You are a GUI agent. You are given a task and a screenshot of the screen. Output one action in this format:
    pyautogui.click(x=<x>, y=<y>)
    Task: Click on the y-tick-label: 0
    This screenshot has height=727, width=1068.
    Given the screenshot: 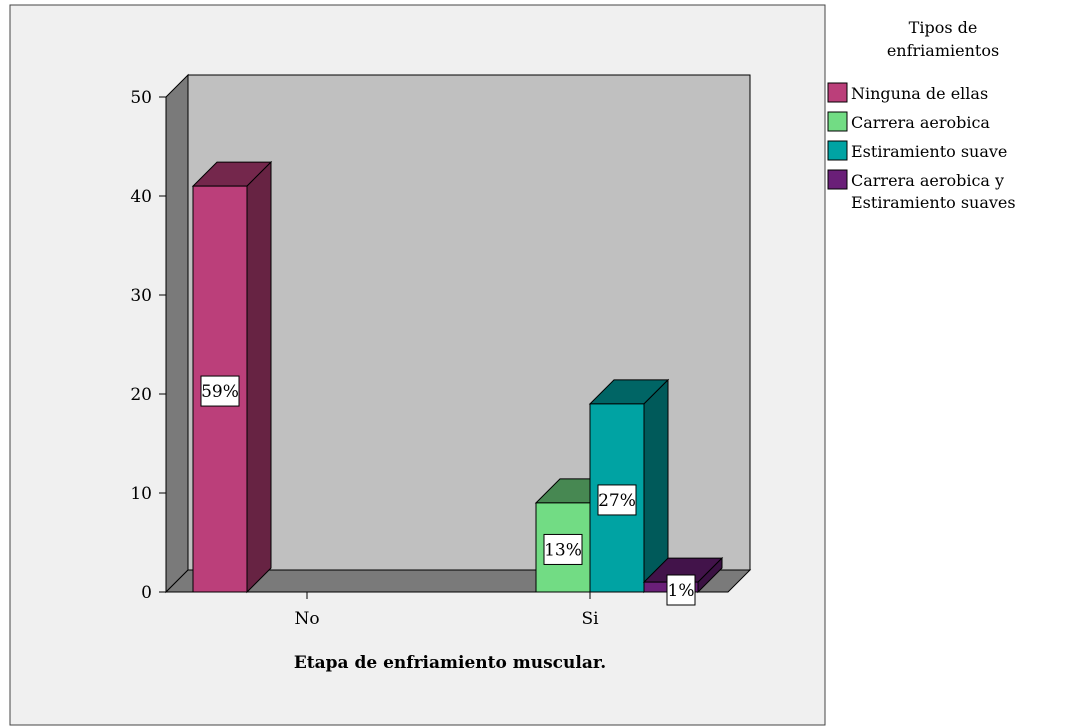 What is the action you would take?
    pyautogui.click(x=146, y=593)
    